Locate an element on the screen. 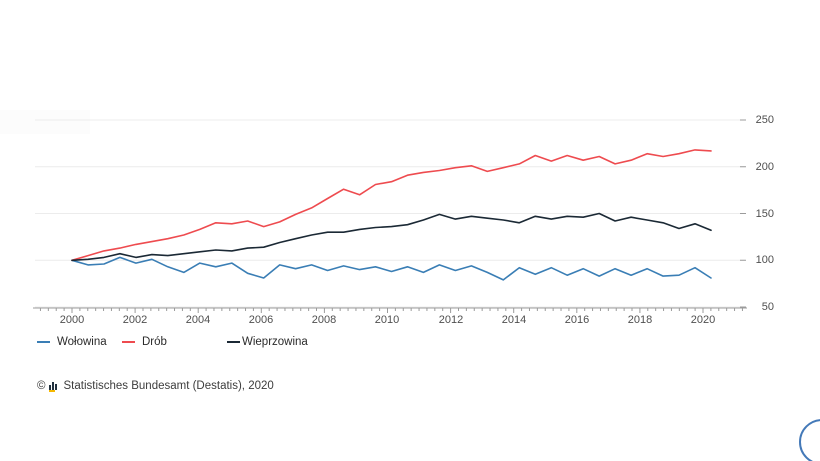  x-tick-label: 2016 is located at coordinates (577, 320).